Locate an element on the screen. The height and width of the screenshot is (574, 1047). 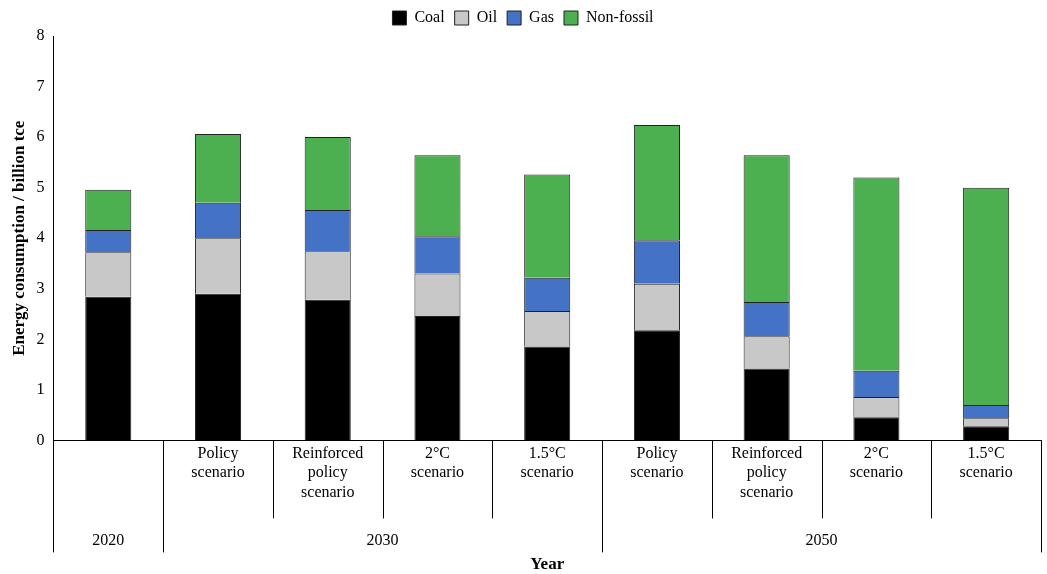
y-tick-label: 4 is located at coordinates (40, 237).